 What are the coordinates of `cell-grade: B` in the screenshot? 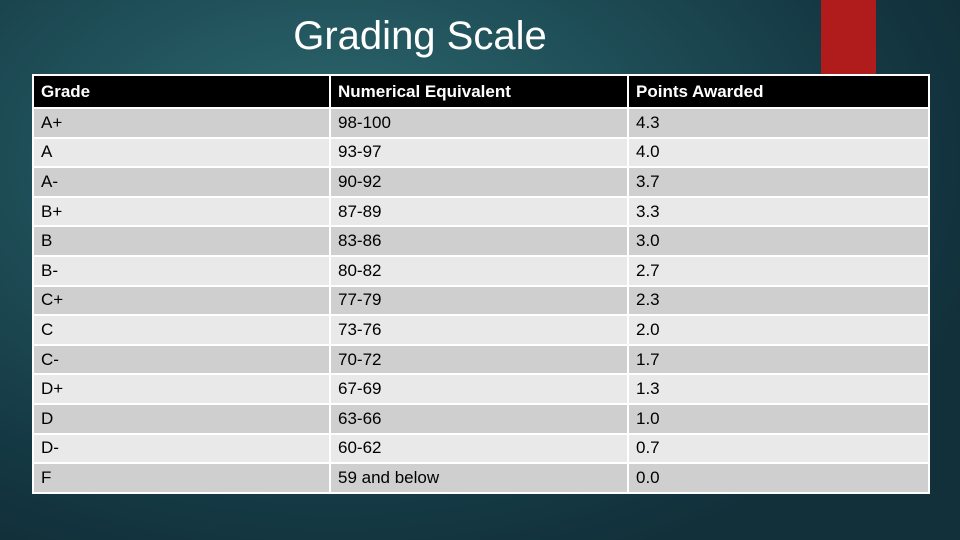 It's located at (181, 241).